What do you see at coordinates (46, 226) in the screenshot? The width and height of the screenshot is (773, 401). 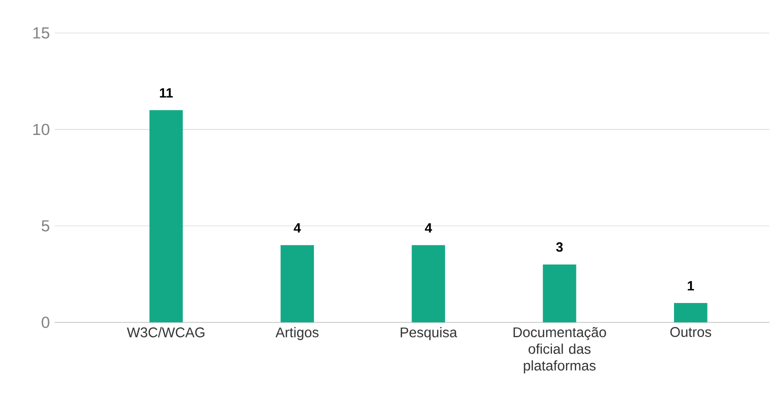 I see `y-tick-label: 5` at bounding box center [46, 226].